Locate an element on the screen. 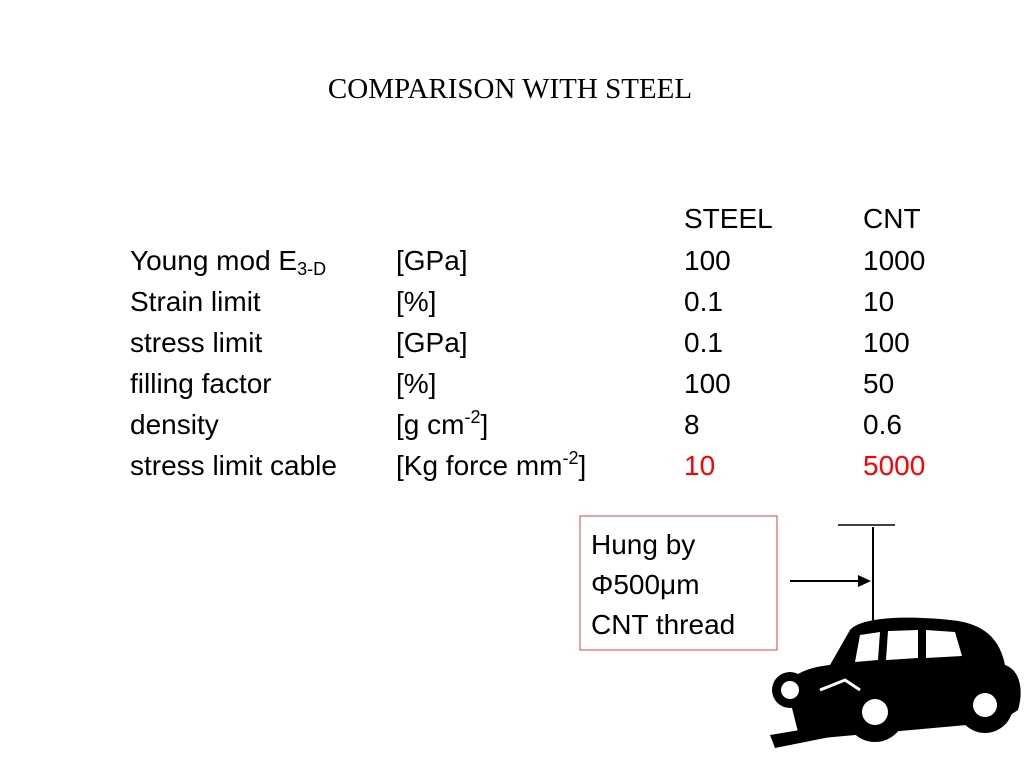 The image size is (1024, 768). text-part: stress limit cable is located at coordinates (233, 465).